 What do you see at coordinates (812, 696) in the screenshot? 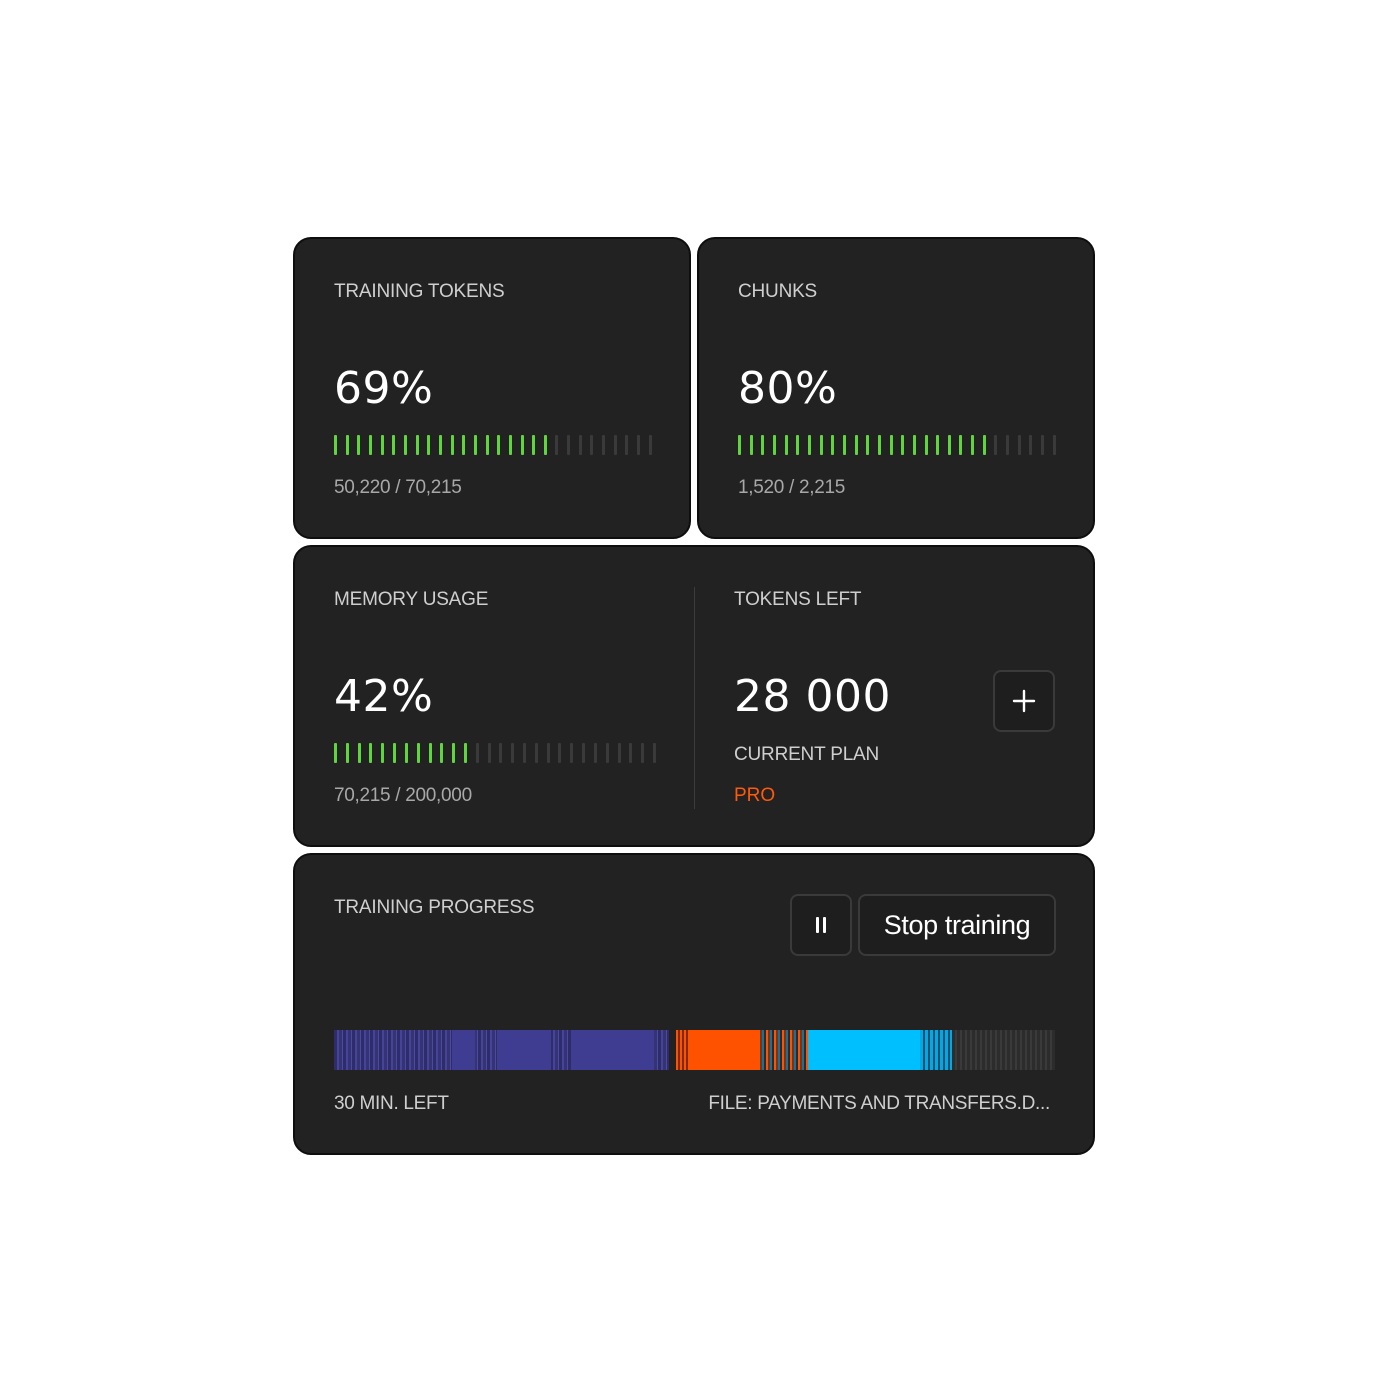
I see `tokens-left-value: 28 000` at bounding box center [812, 696].